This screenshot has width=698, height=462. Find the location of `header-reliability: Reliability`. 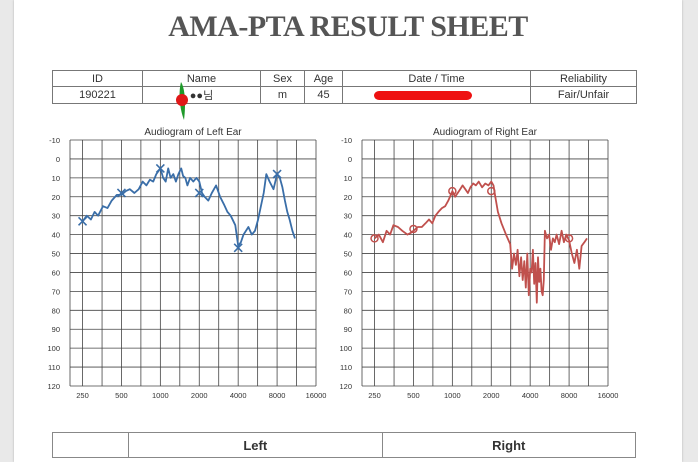

header-reliability: Reliability is located at coordinates (583, 78).